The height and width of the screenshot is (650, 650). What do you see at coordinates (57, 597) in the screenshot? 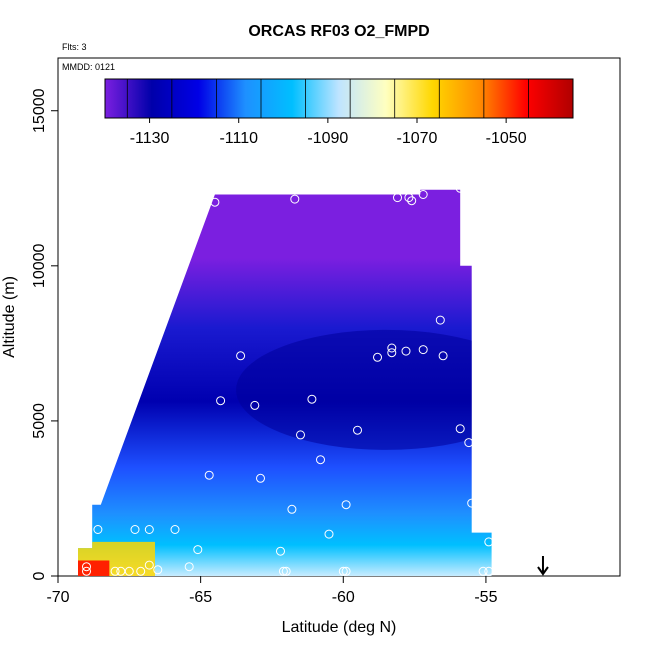
I see `x-tick-label: -70` at bounding box center [57, 597].